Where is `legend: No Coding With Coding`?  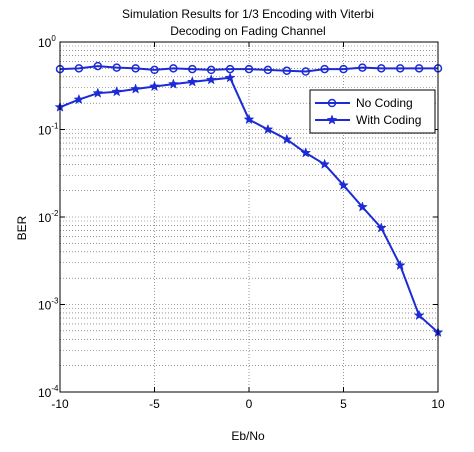
legend: No Coding With Coding is located at coordinates (372, 111).